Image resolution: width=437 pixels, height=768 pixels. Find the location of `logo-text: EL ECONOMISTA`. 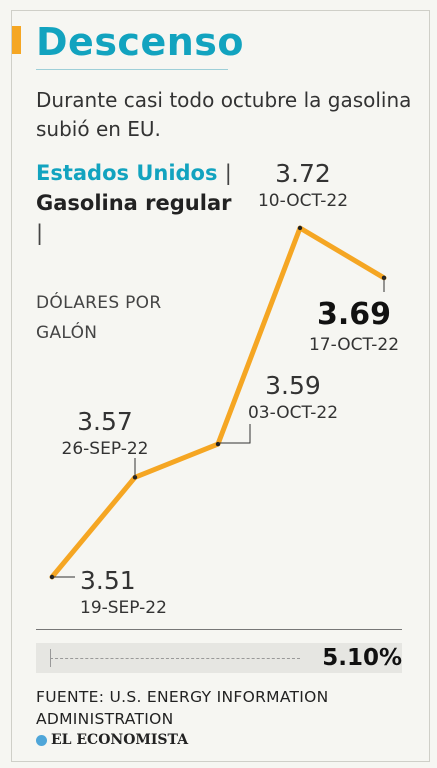

logo-text: EL ECONOMISTA is located at coordinates (120, 740).